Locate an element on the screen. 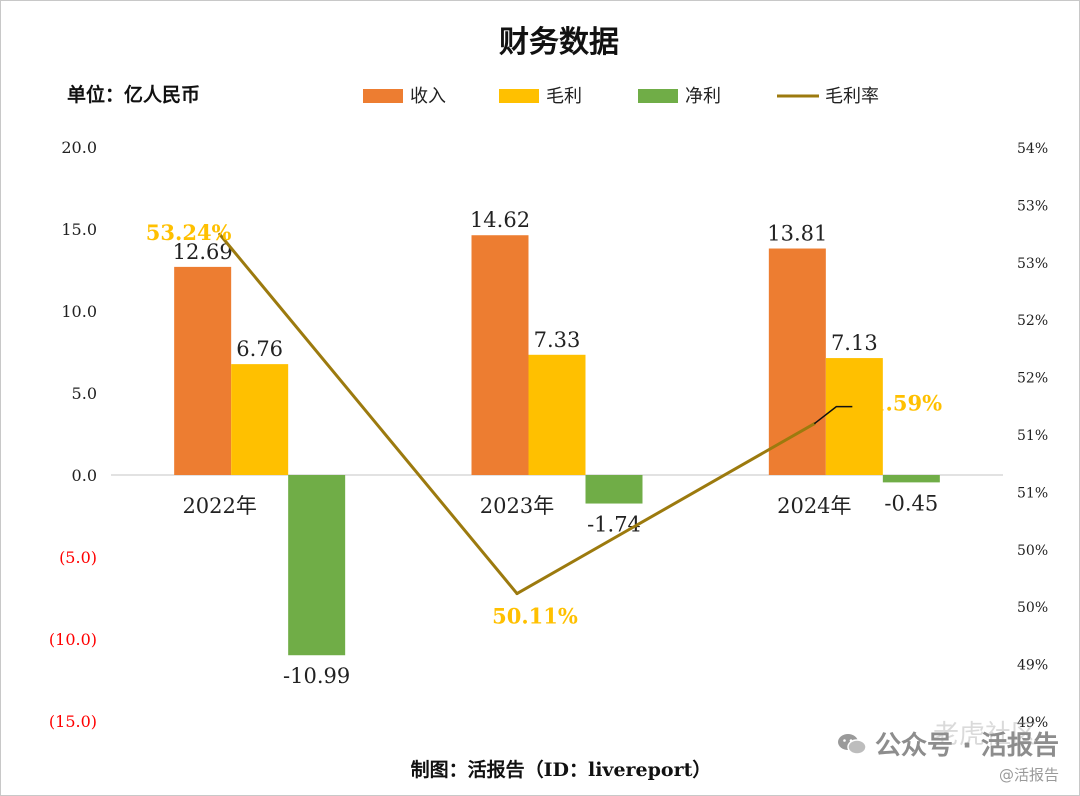 The width and height of the screenshot is (1080, 796). y-right-tick-10: 49% is located at coordinates (1032, 723).